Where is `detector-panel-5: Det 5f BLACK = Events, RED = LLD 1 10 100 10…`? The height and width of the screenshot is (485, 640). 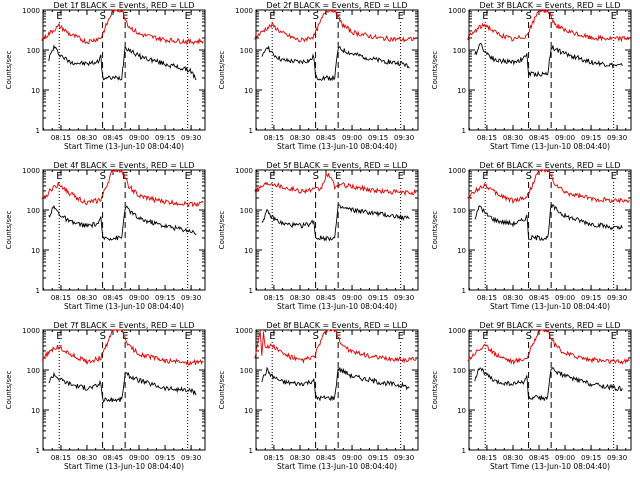 detector-panel-5: Det 5f BLACK = Events, RED = LLD 1 10 100 10… is located at coordinates (318, 236).